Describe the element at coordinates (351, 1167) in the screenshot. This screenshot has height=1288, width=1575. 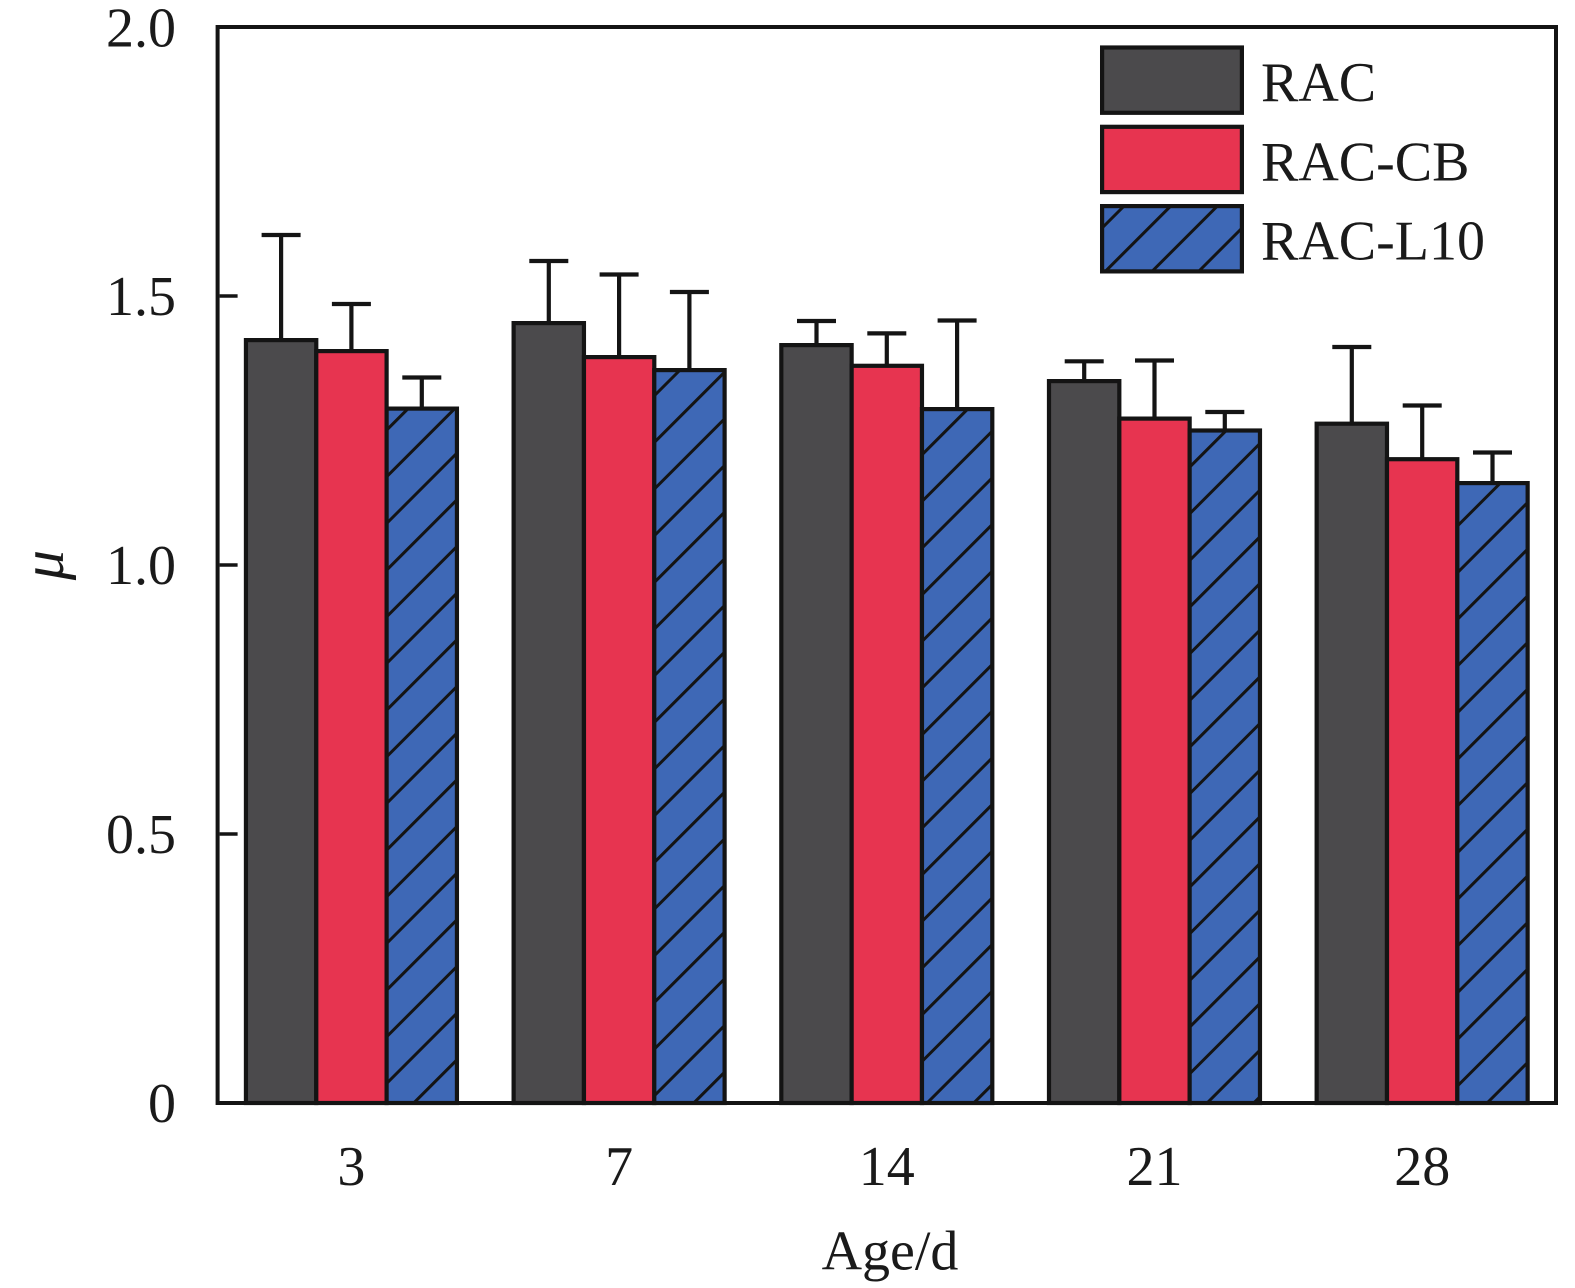
I see `svg-text: 3` at that location.